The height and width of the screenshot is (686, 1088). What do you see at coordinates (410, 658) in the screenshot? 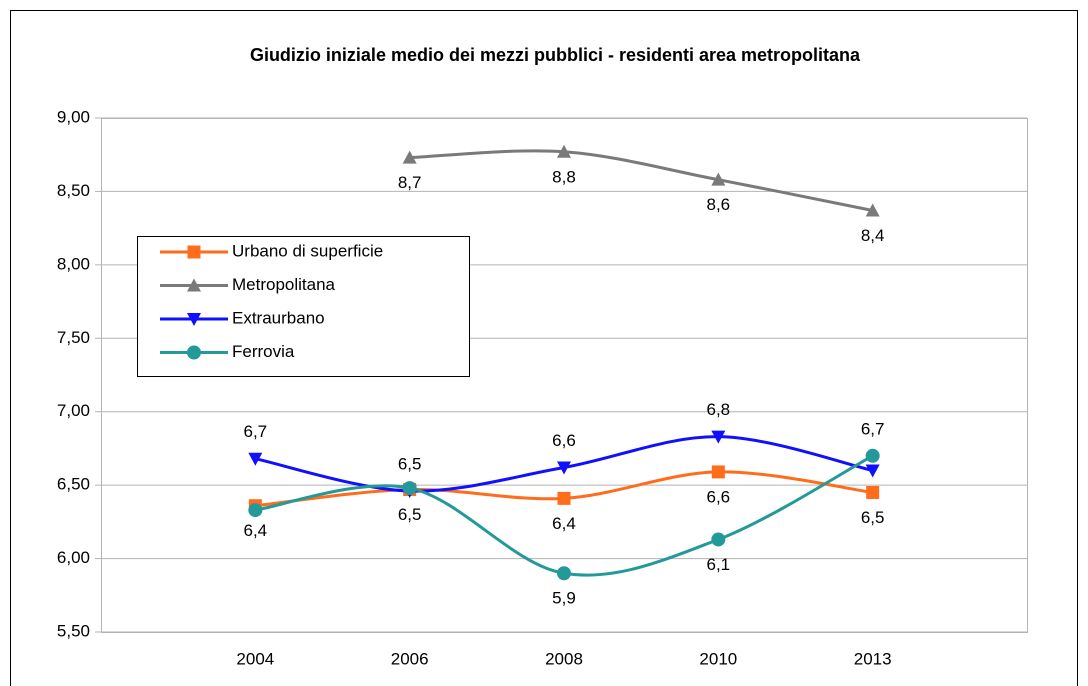
I see `x-tick-label: 2006` at bounding box center [410, 658].